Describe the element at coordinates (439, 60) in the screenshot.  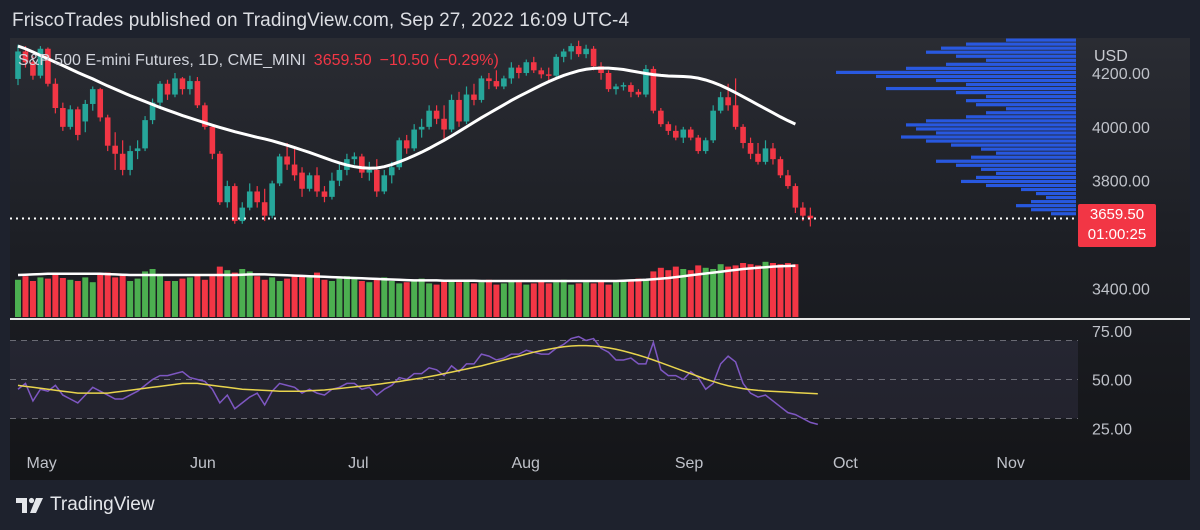
I see `legend-change: −10.50 (−0.29%)` at that location.